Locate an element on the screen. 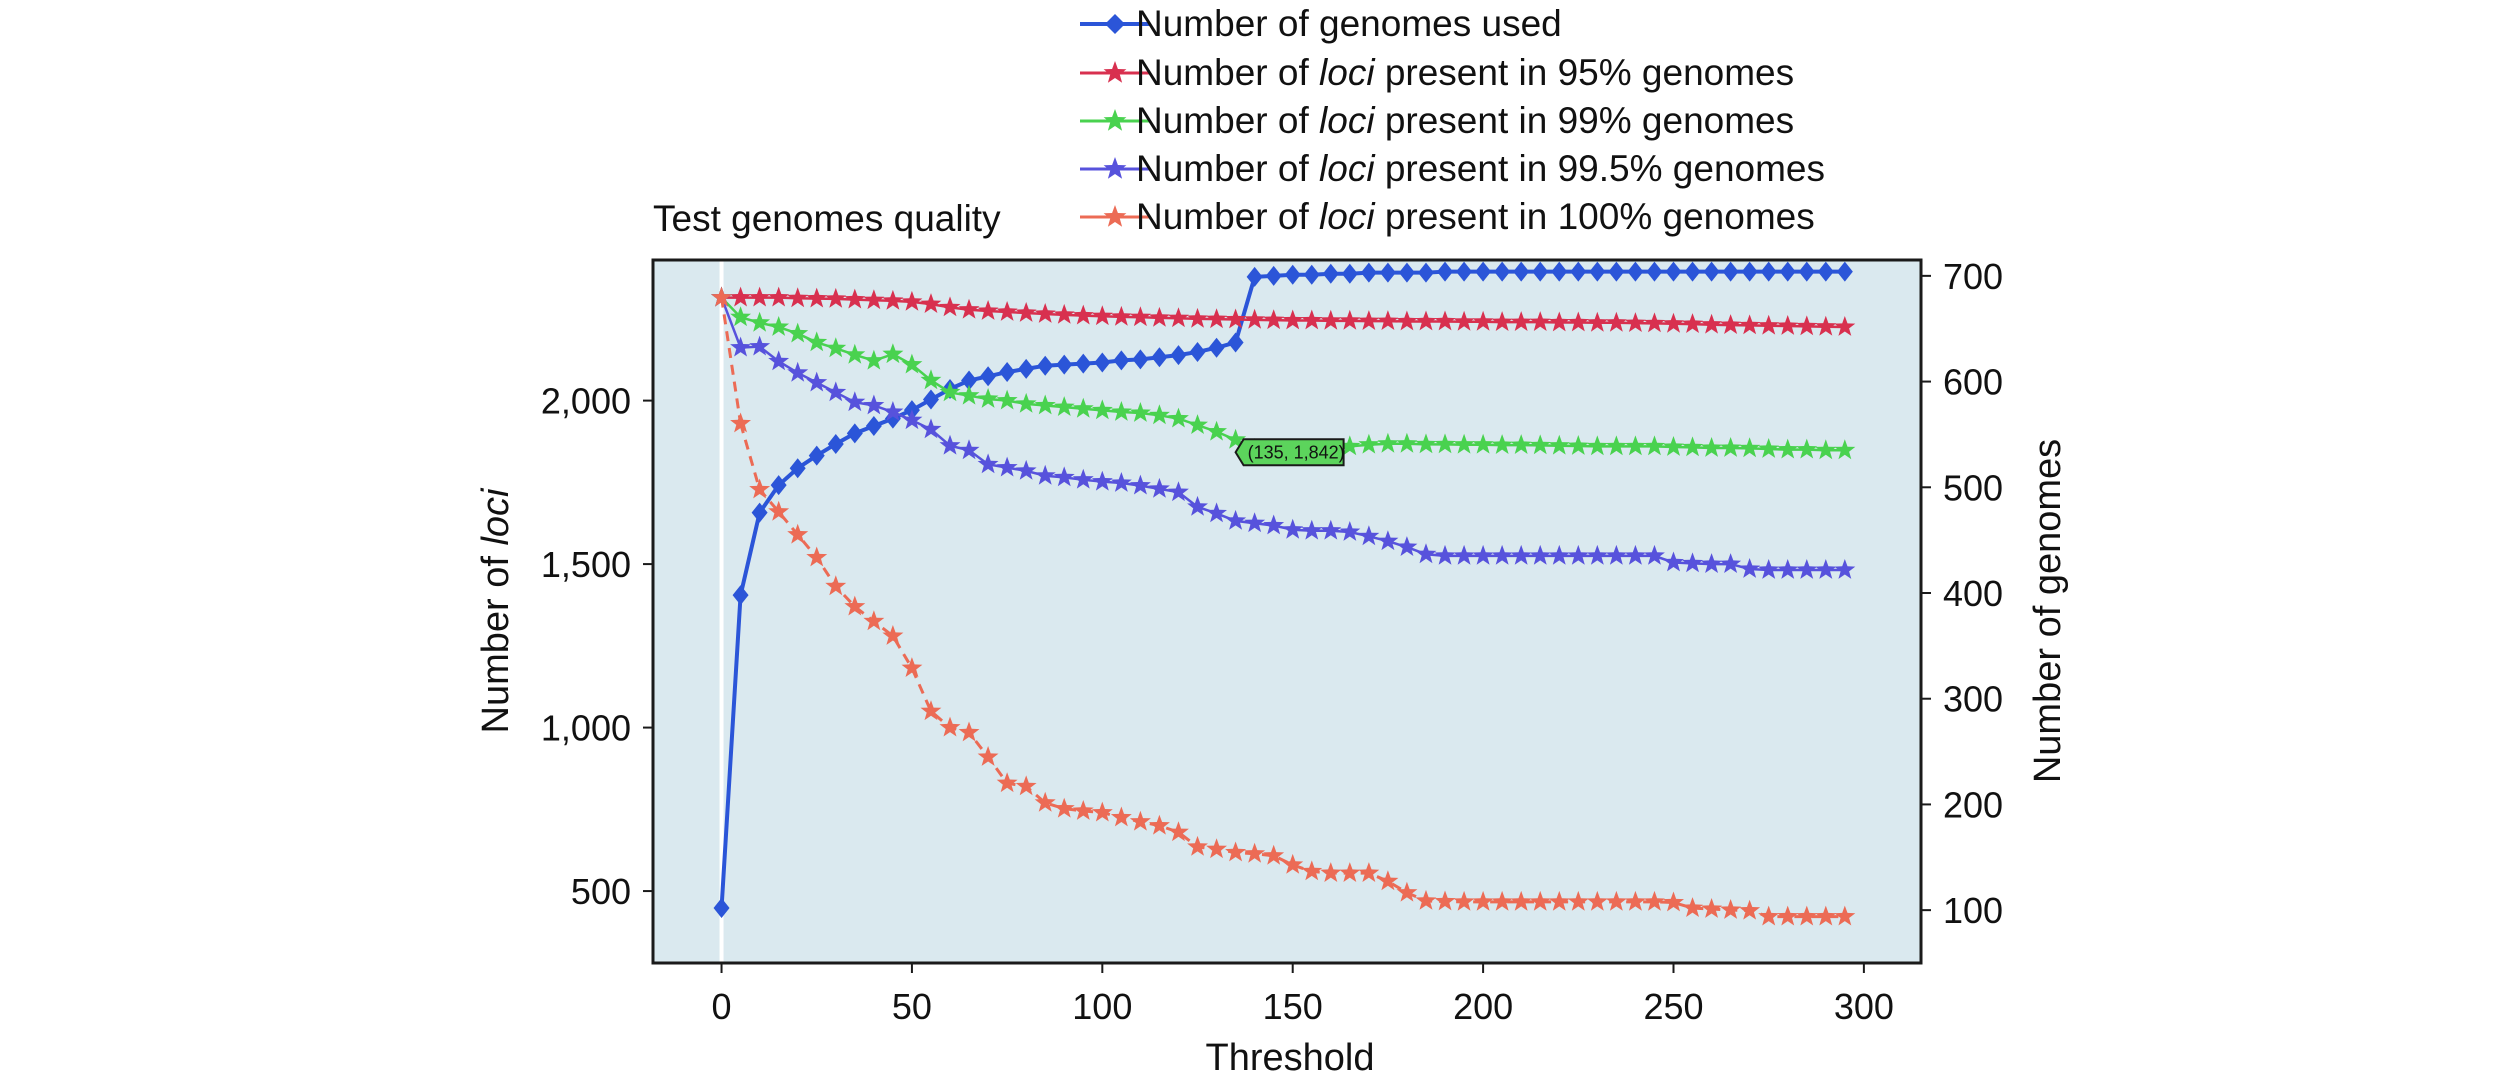 Image resolution: width=2520 pixels, height=1076 pixels. x-axis-title: Threshold is located at coordinates (1290, 1056).